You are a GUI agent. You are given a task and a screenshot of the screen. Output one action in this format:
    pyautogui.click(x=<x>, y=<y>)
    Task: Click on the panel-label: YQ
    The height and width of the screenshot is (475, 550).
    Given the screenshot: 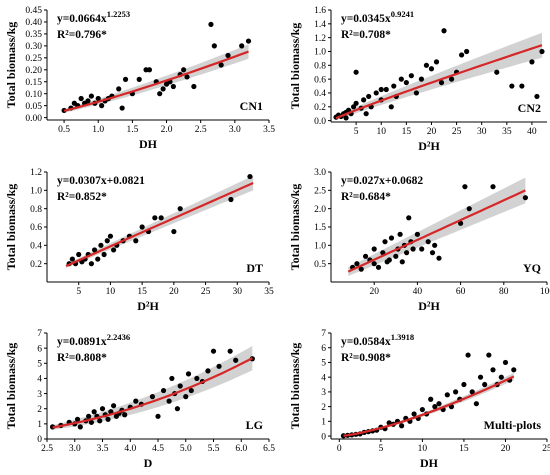 What is the action you would take?
    pyautogui.click(x=532, y=268)
    